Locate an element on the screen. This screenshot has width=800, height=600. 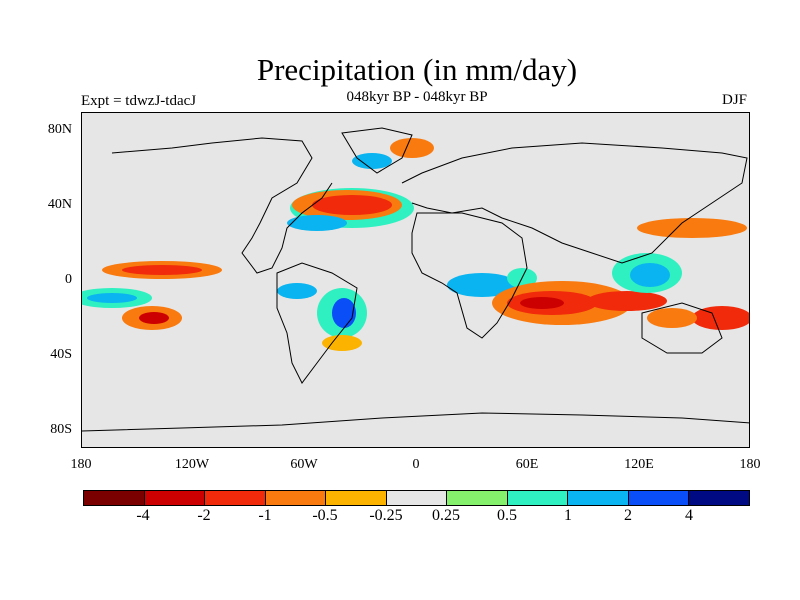
colorbar-label: -1 is located at coordinates (265, 515).